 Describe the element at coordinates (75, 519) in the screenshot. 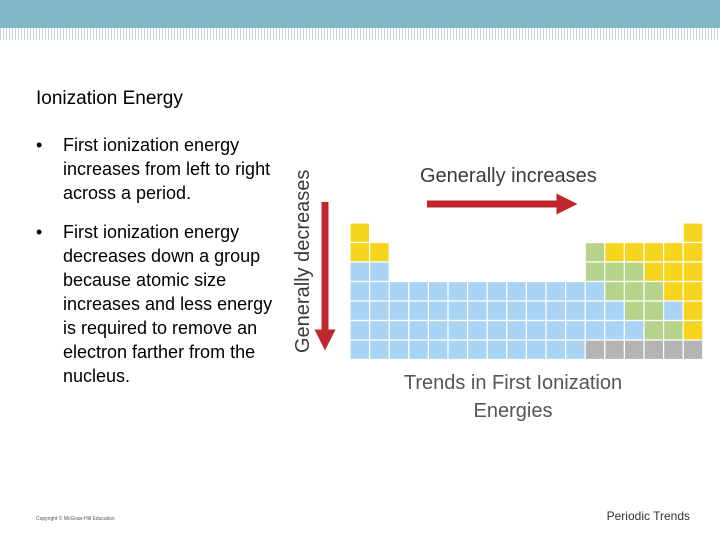

I see `copyright-footer: Copyright © McGraw-Hill Education` at that location.